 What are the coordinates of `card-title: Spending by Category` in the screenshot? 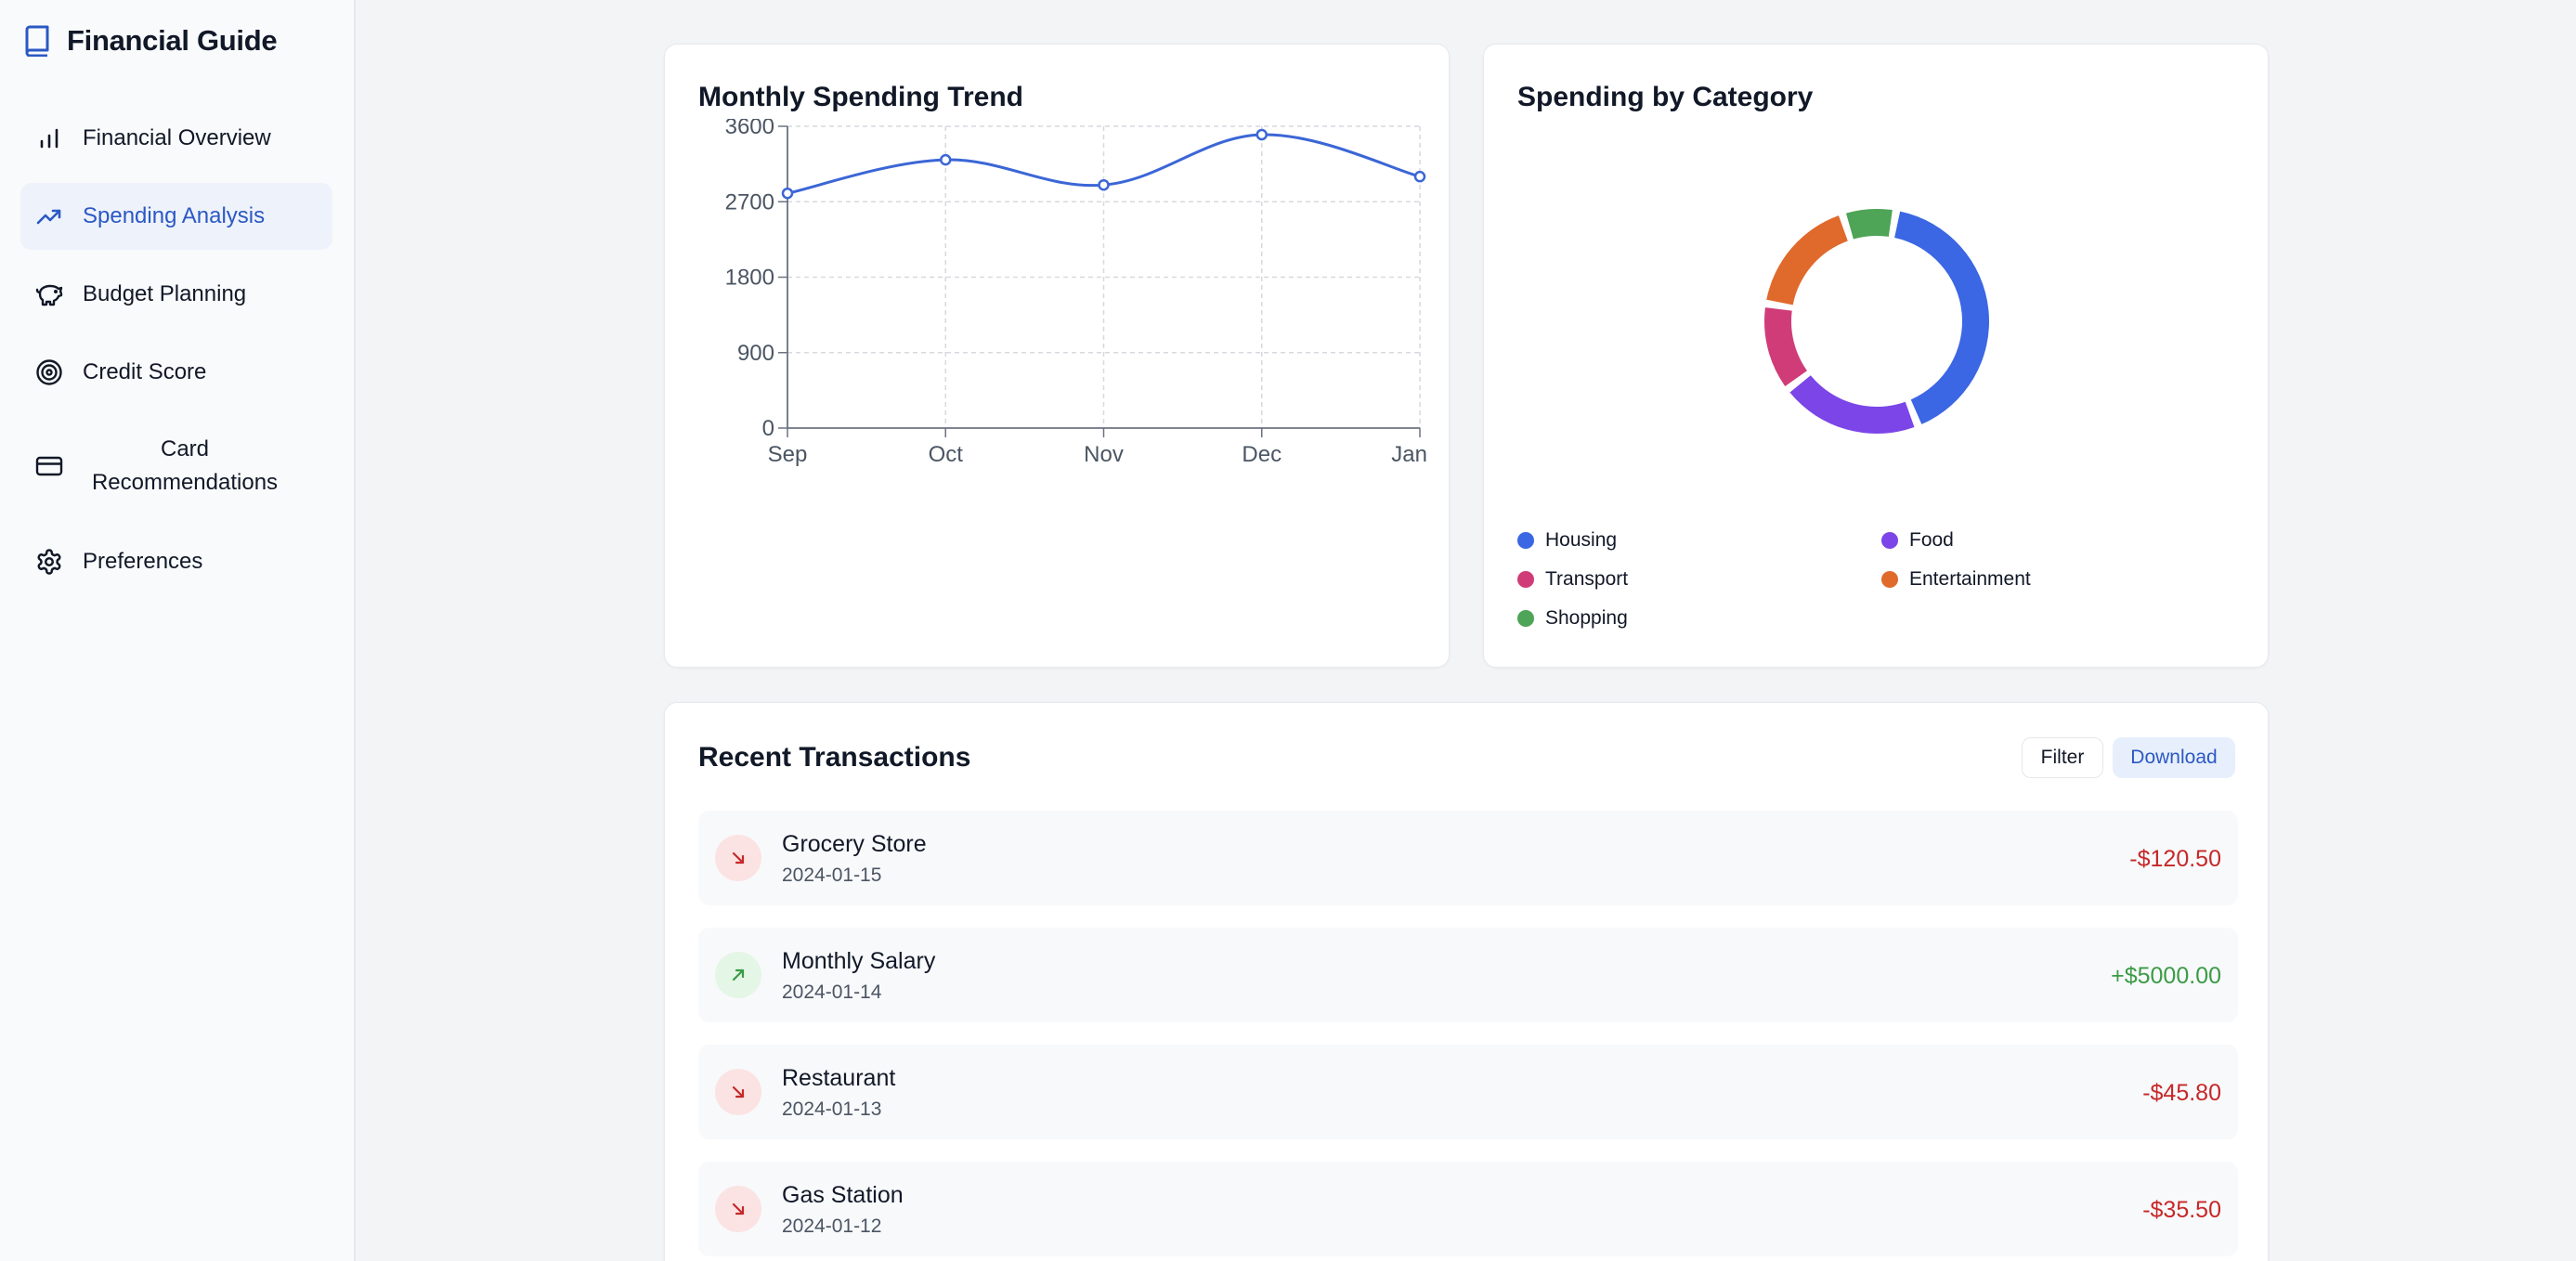 It's located at (1665, 97).